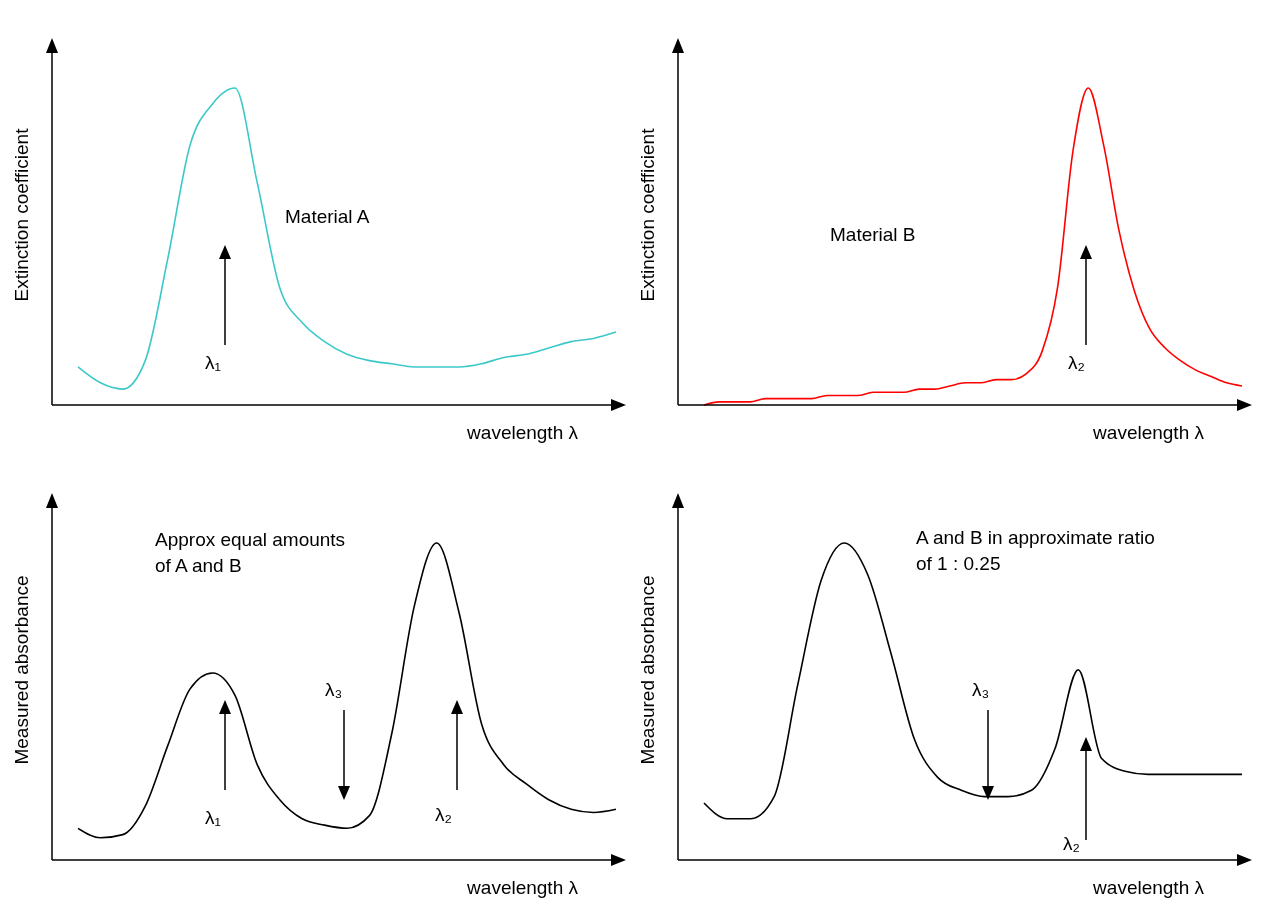  What do you see at coordinates (873, 235) in the screenshot?
I see `annotation: Material B` at bounding box center [873, 235].